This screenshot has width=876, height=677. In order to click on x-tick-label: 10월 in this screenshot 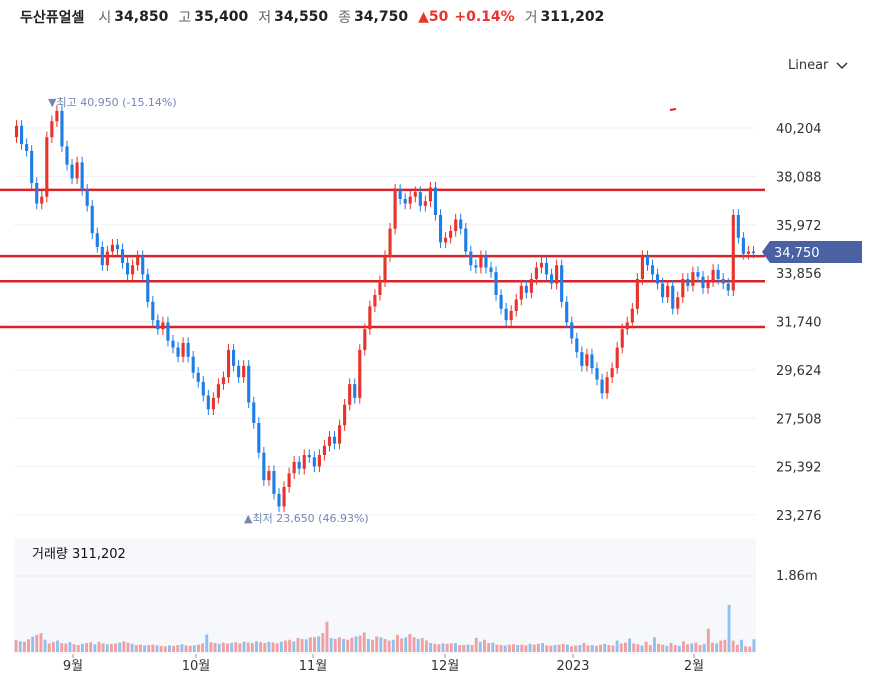, I will do `click(196, 666)`.